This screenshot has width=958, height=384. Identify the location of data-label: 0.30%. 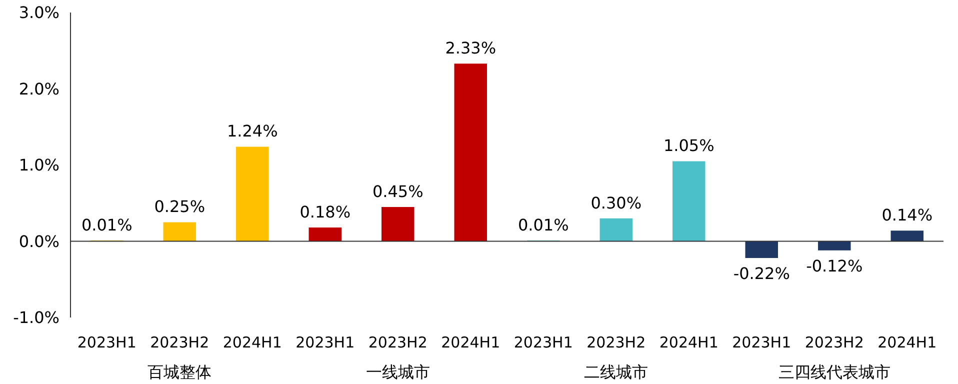
(616, 202).